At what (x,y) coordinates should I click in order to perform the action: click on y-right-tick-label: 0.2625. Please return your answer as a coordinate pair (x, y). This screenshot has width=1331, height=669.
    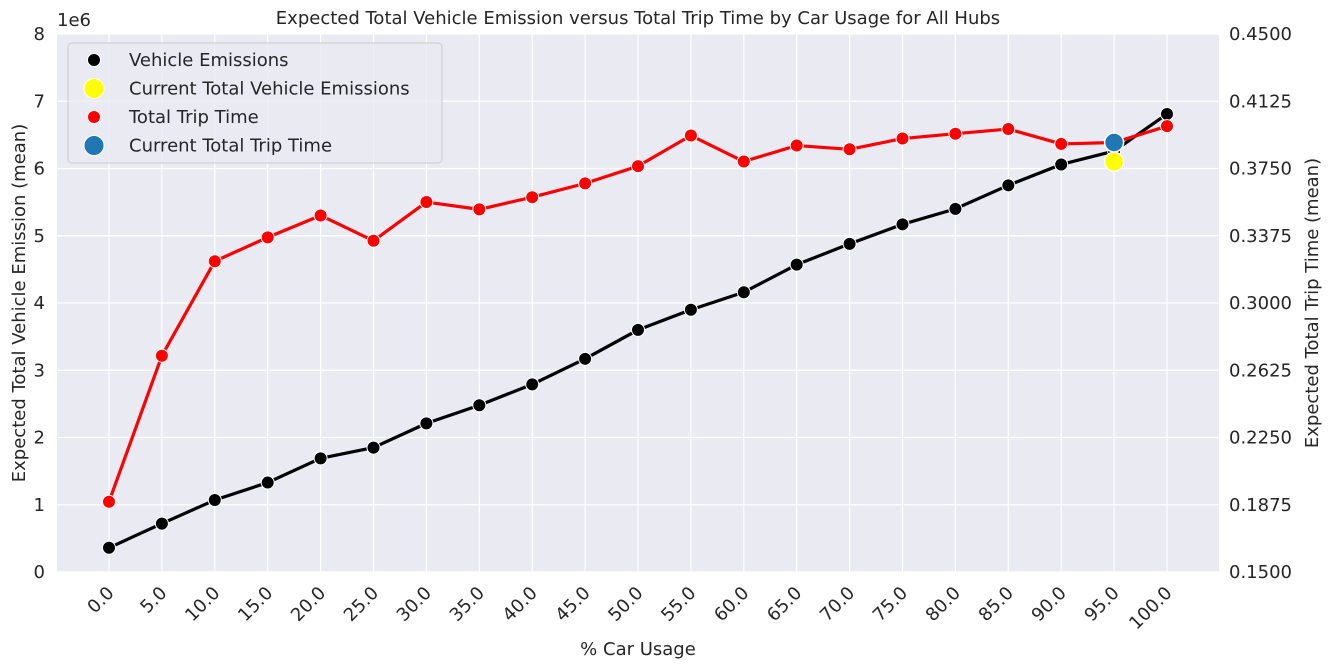
    Looking at the image, I should click on (1260, 370).